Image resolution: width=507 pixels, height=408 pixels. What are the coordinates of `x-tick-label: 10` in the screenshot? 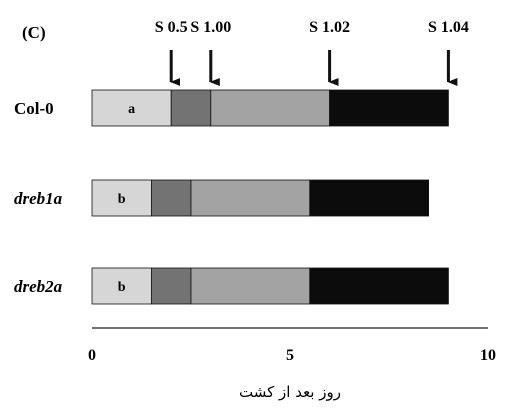 It's located at (488, 355).